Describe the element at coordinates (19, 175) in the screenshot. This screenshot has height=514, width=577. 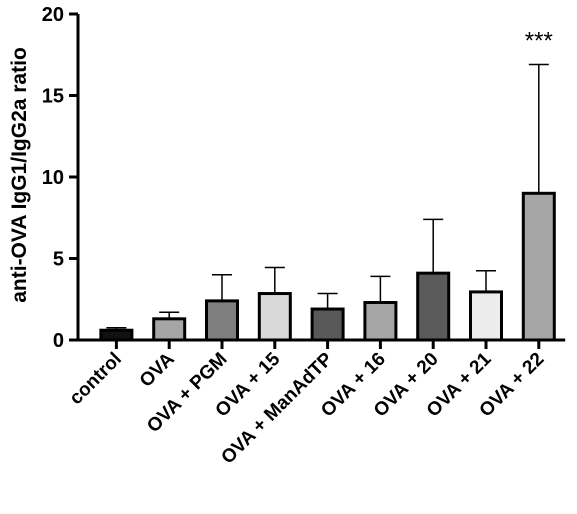
I see `y-axis-label: anti-OVA IgG1/IgG2a ratio` at that location.